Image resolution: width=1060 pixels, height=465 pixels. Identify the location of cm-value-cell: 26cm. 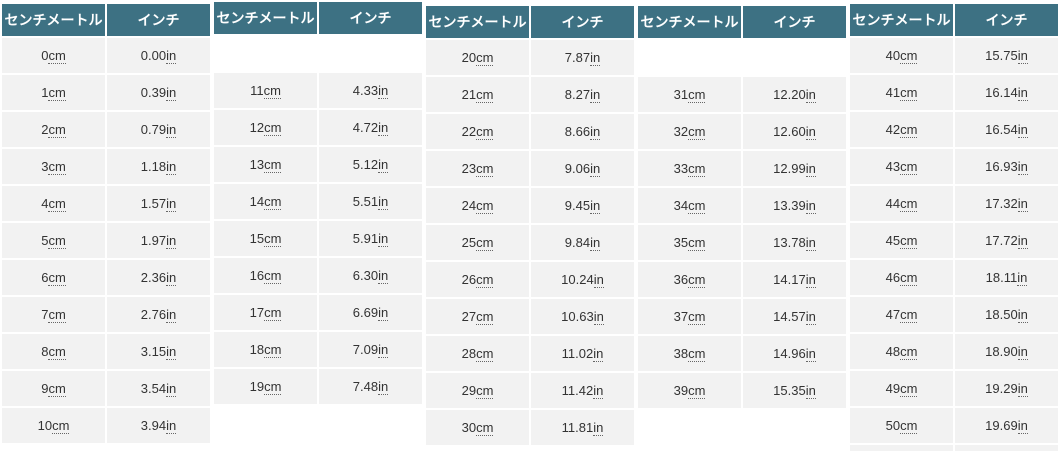
(477, 279).